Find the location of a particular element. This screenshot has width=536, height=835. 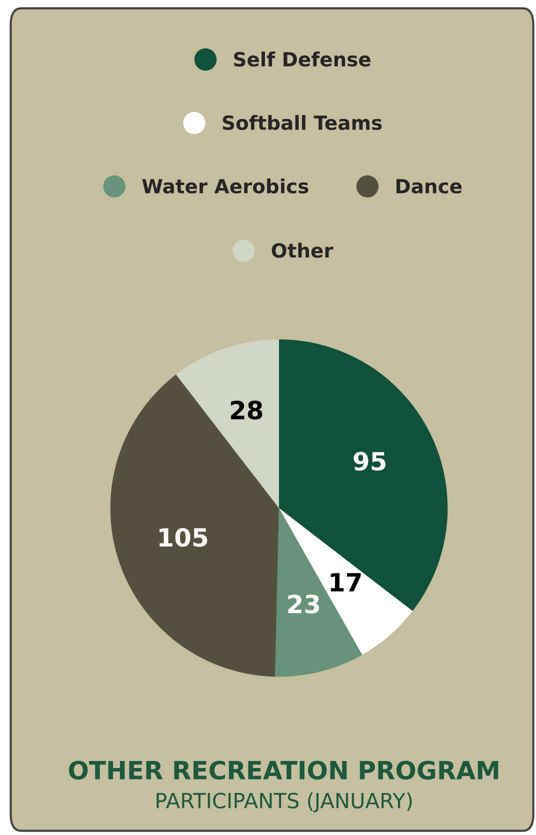

data-label: 28 is located at coordinates (246, 410).